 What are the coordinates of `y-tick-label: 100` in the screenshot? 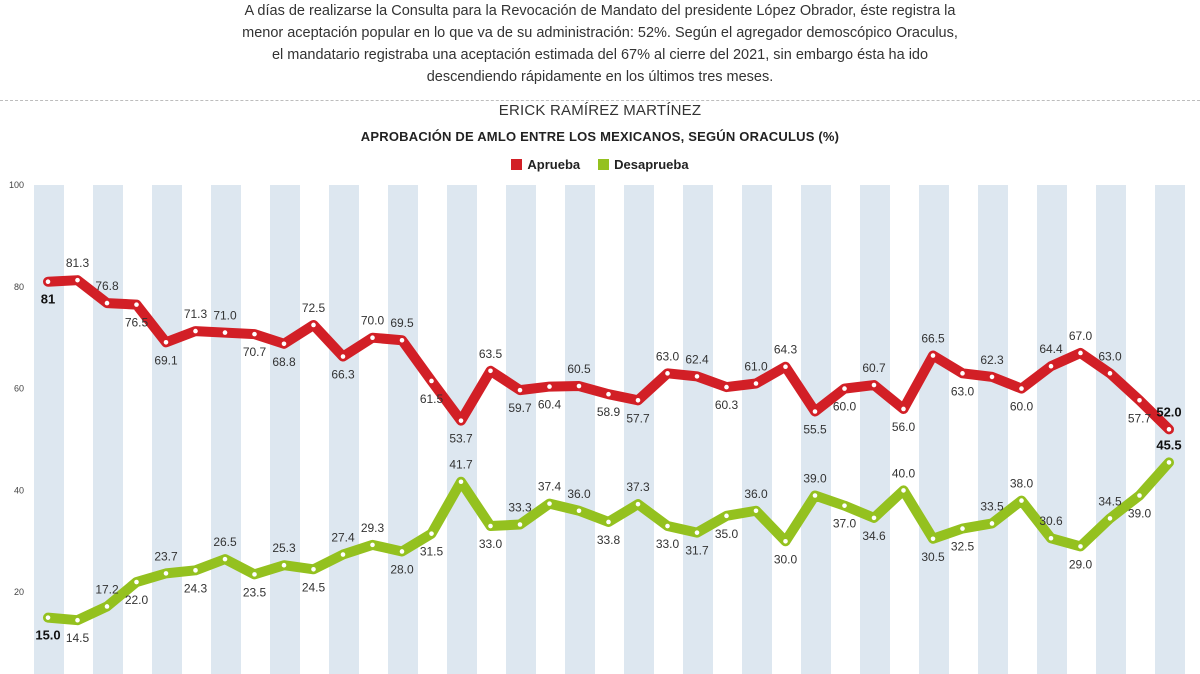 It's located at (16, 185).